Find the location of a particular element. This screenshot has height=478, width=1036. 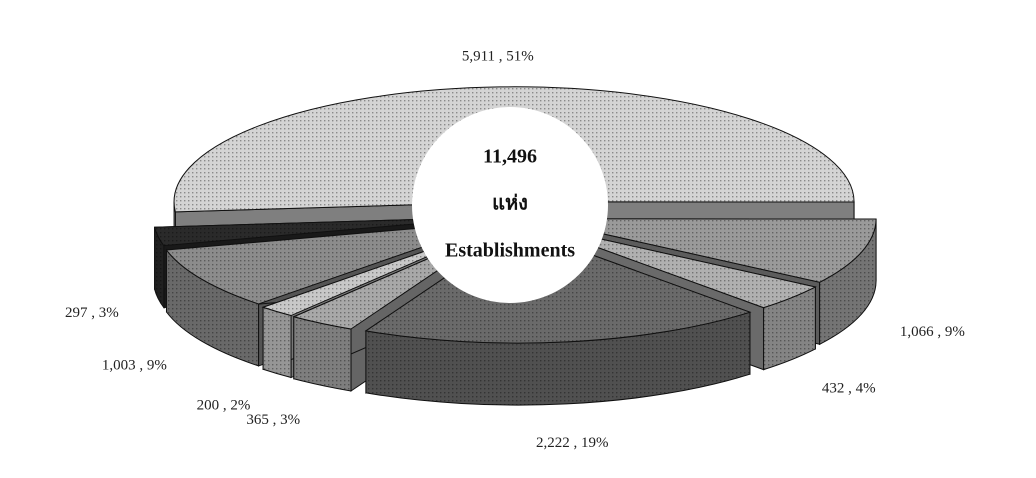

center-total: 11,496 is located at coordinates (510, 157).